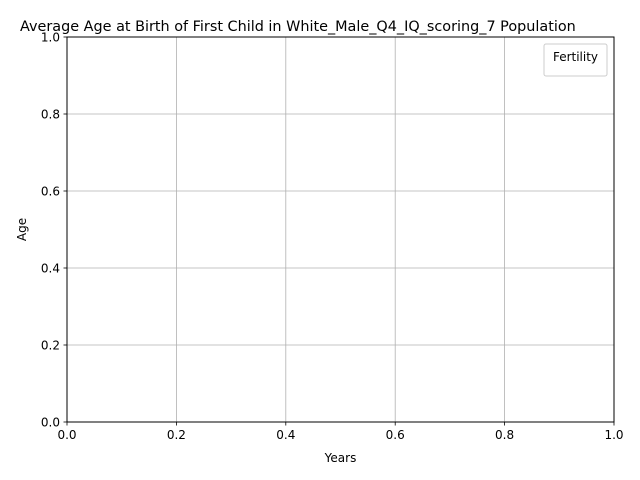 The height and width of the screenshot is (480, 640). What do you see at coordinates (50, 345) in the screenshot?
I see `y-tick-label: 0.2` at bounding box center [50, 345].